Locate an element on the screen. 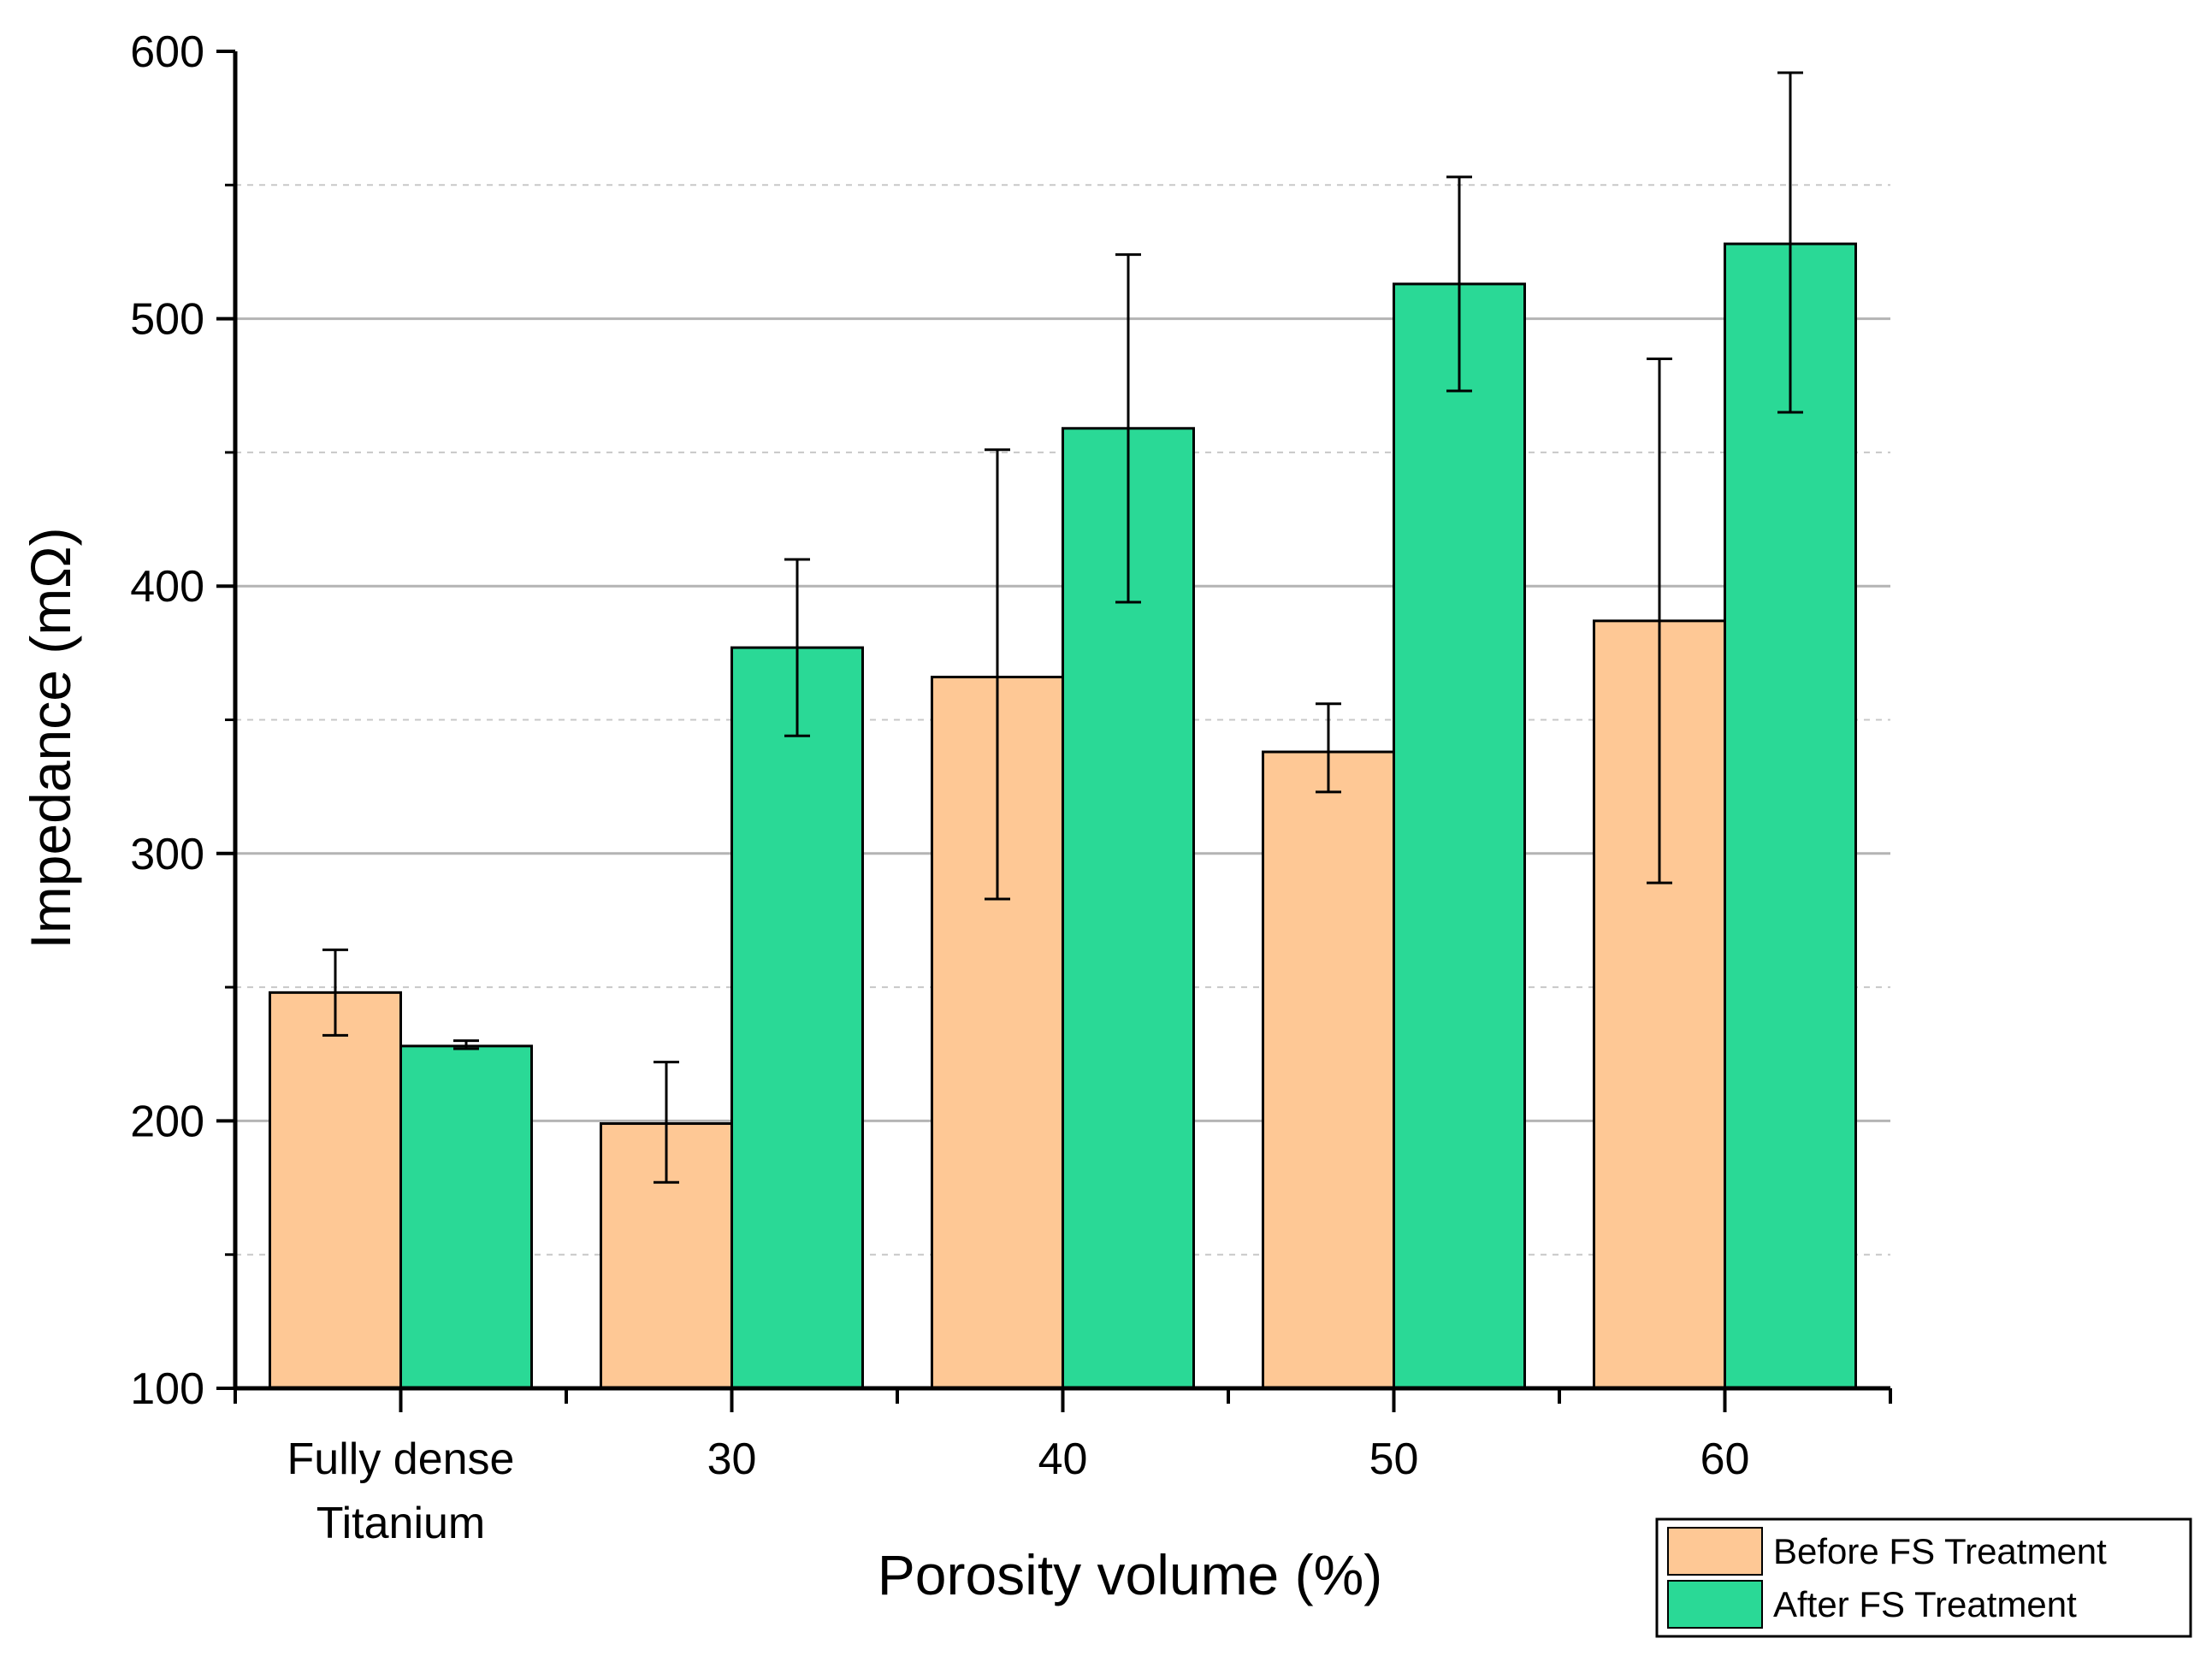 Image resolution: width=2212 pixels, height=1668 pixels. legend: Before FS Treatment After FS Treatment is located at coordinates (1923, 1577).